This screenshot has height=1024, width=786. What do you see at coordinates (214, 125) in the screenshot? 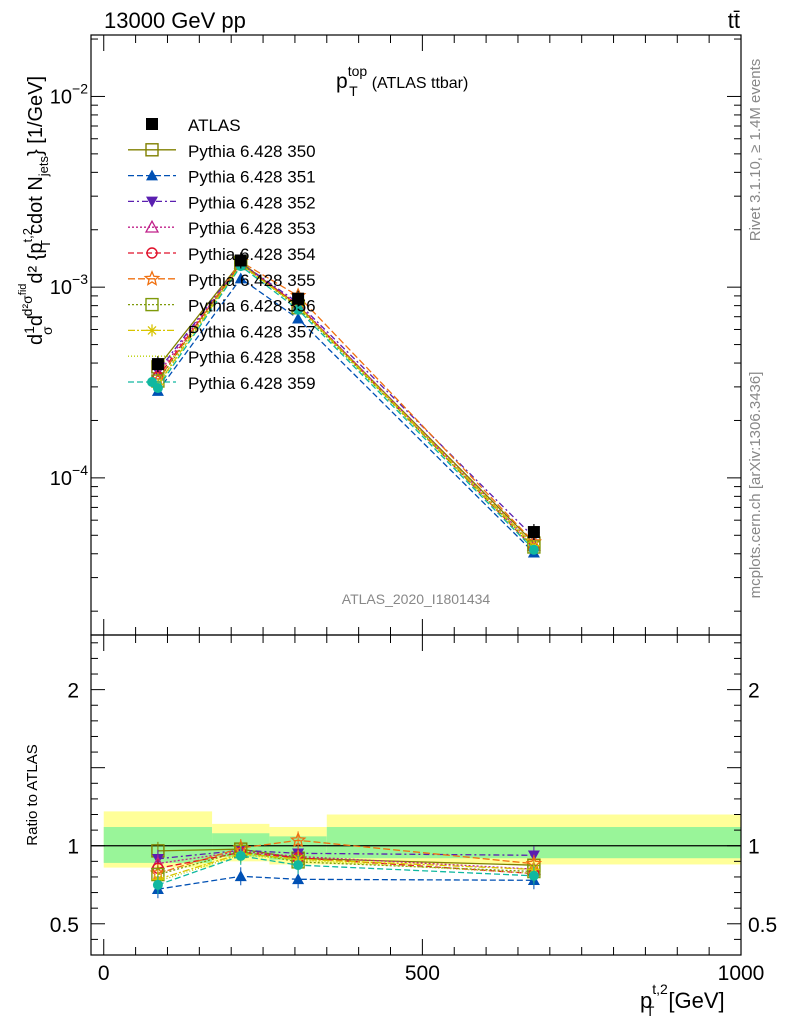
I see `legend-label: ATLAS` at bounding box center [214, 125].